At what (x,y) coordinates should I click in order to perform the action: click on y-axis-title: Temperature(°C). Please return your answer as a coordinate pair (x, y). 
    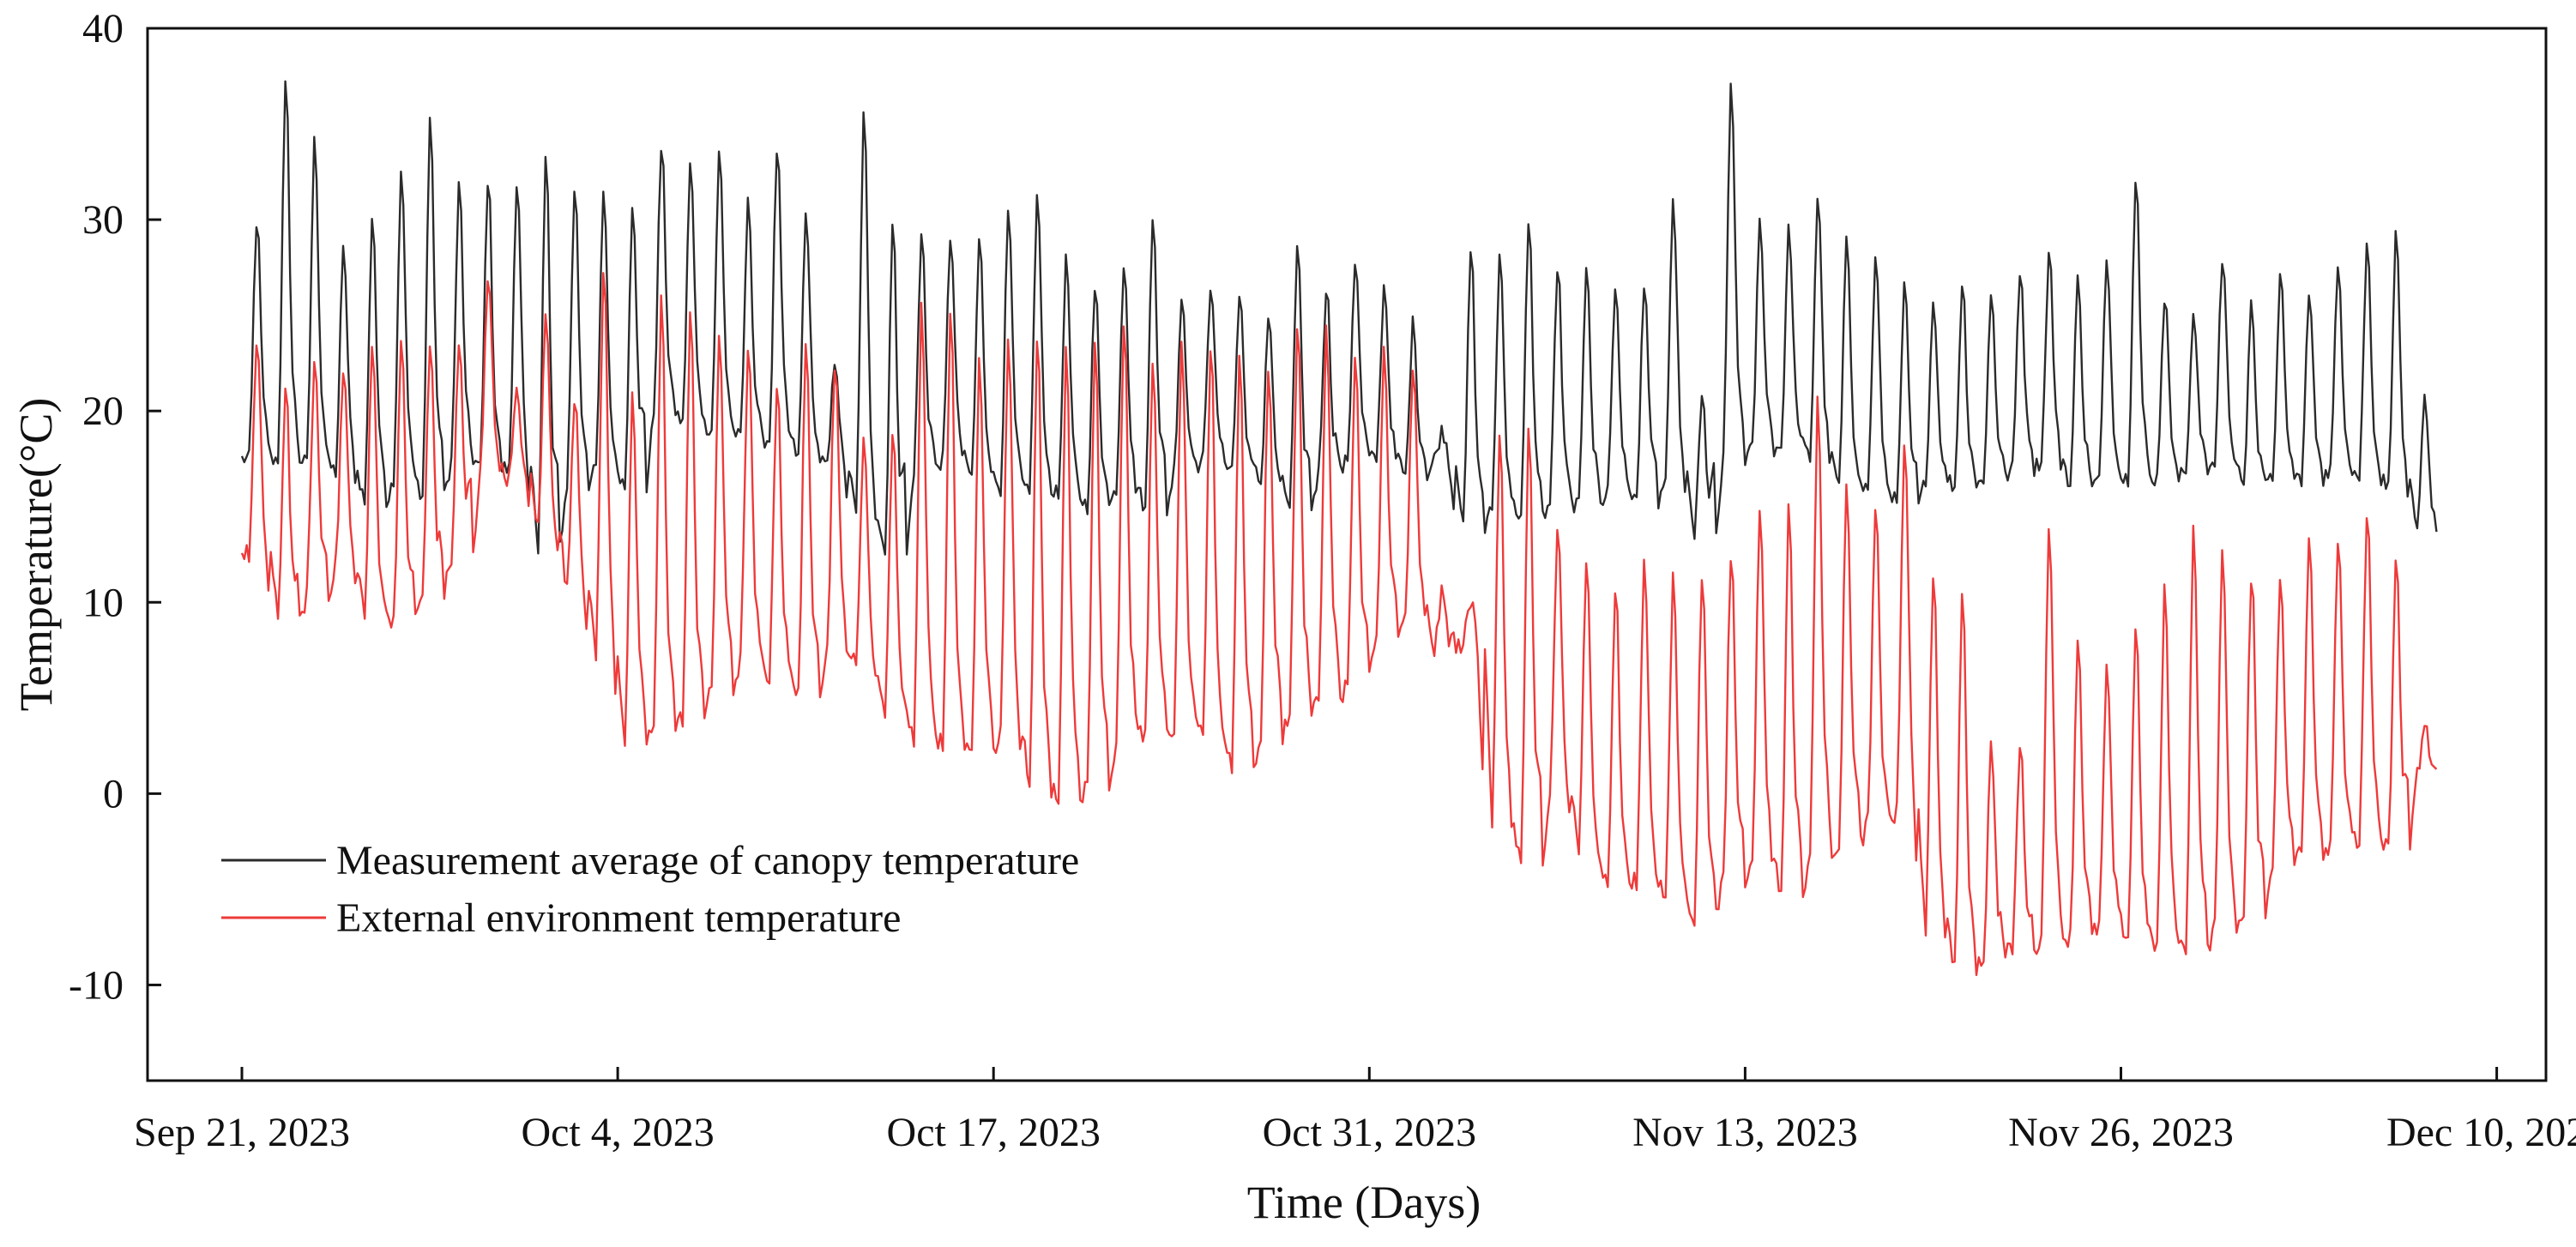
    Looking at the image, I should click on (36, 555).